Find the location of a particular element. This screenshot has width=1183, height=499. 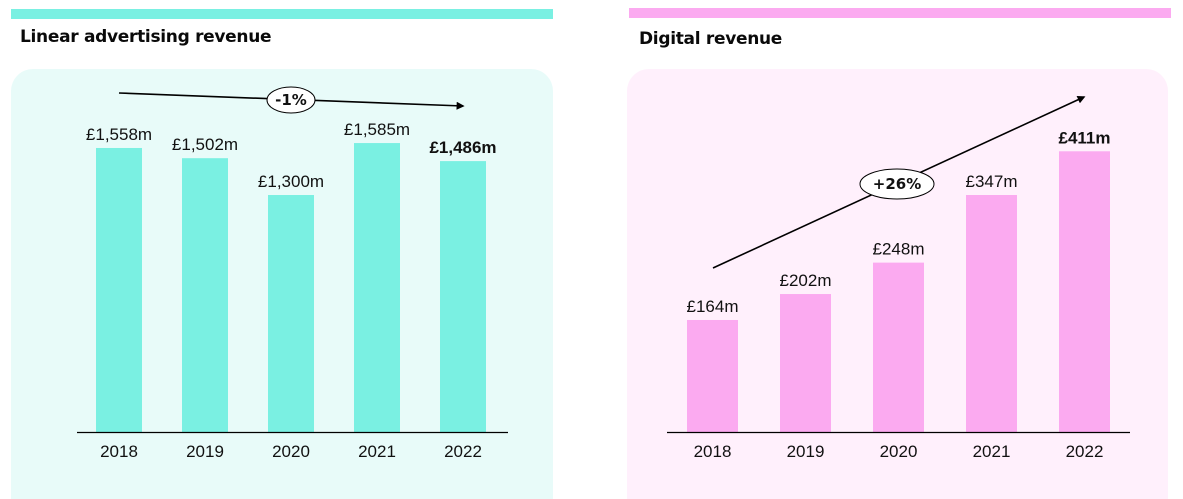

linear-value-label-2020: £1,300m is located at coordinates (291, 181).